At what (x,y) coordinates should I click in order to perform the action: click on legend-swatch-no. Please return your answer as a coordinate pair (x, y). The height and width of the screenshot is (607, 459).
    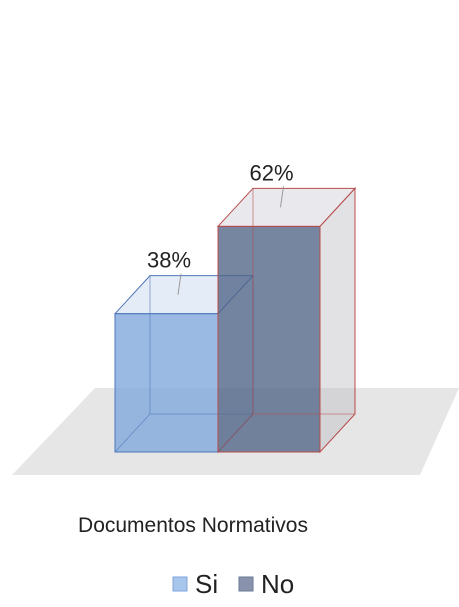
    Looking at the image, I should click on (246, 584).